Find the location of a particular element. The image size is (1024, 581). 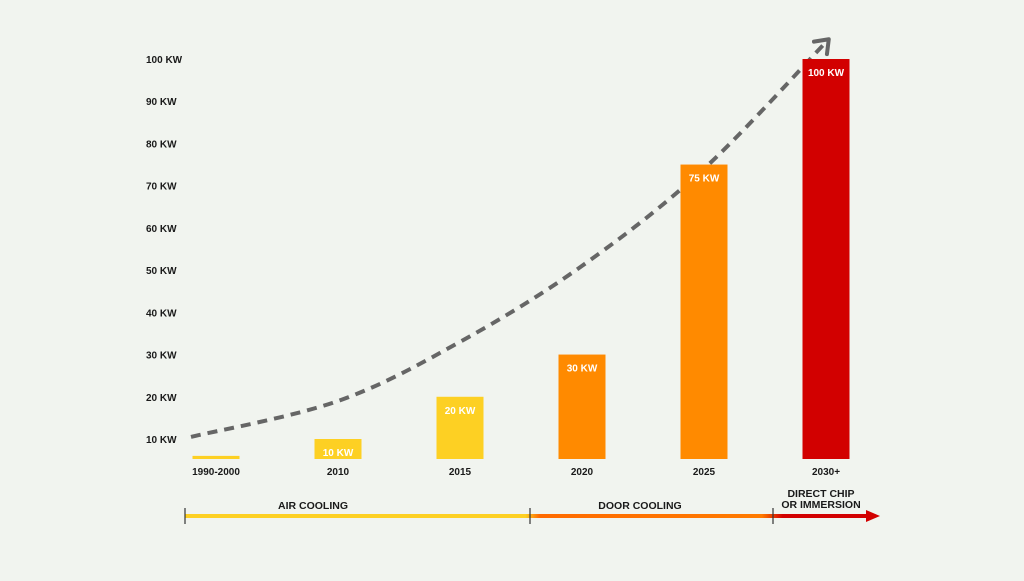

bar-data-label: 30 KW is located at coordinates (582, 369).